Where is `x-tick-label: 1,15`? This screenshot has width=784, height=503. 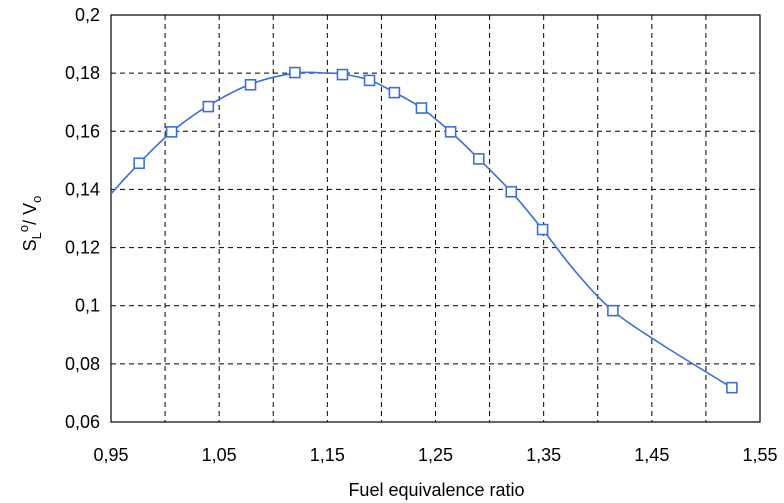 x-tick-label: 1,15 is located at coordinates (327, 455).